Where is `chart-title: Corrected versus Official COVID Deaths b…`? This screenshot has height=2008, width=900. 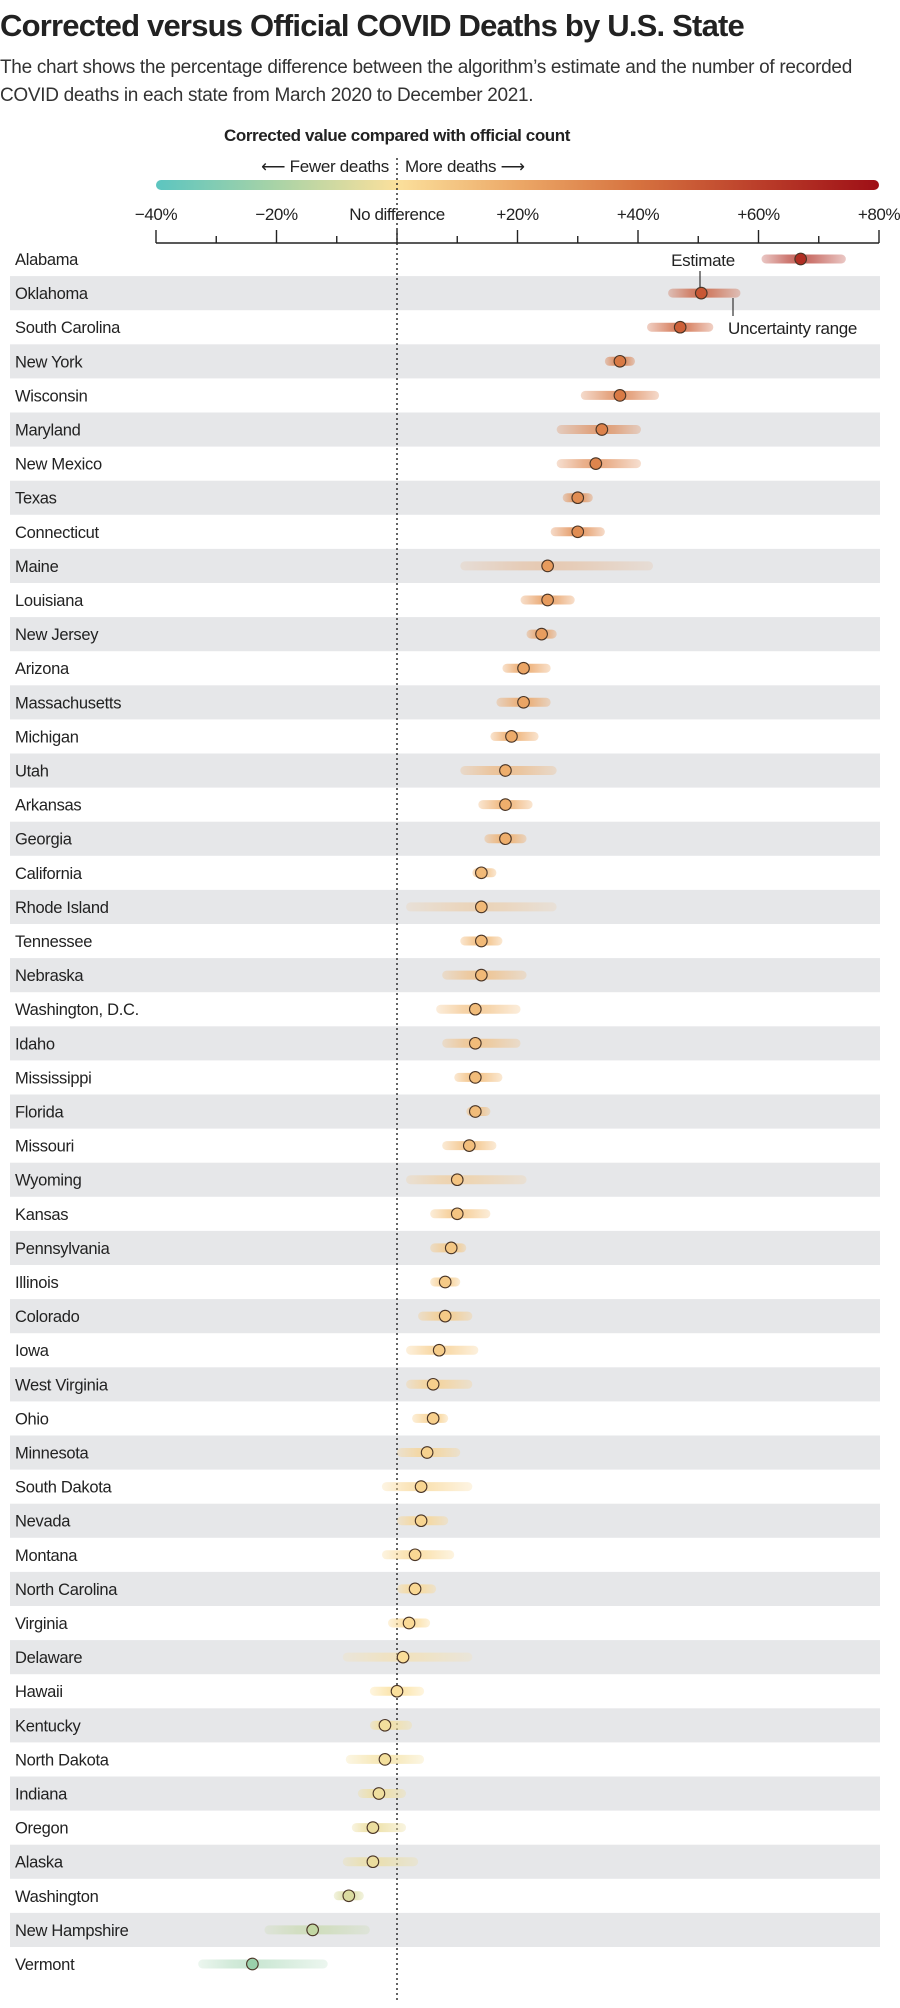
chart-title: Corrected versus Official COVID Deaths b… is located at coordinates (372, 25).